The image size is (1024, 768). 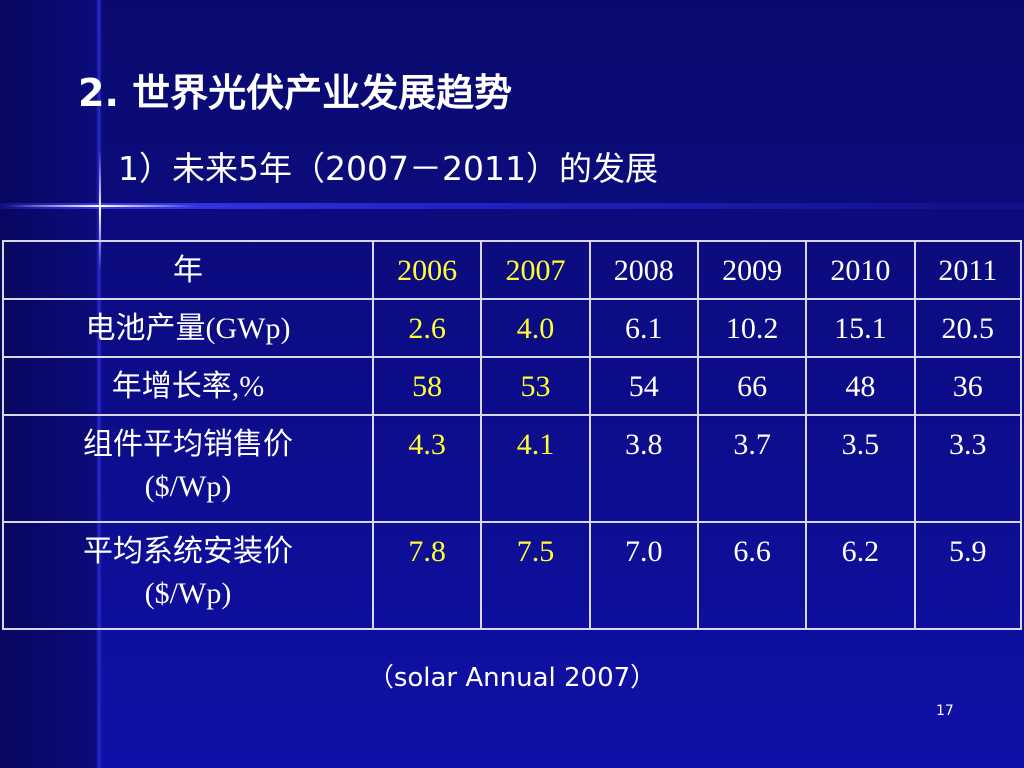 I want to click on table-cell: 6.2, so click(x=860, y=575).